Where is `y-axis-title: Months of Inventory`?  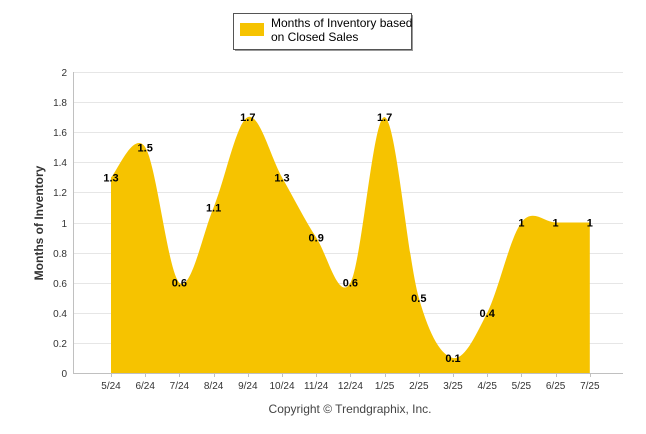
y-axis-title: Months of Inventory is located at coordinates (39, 222).